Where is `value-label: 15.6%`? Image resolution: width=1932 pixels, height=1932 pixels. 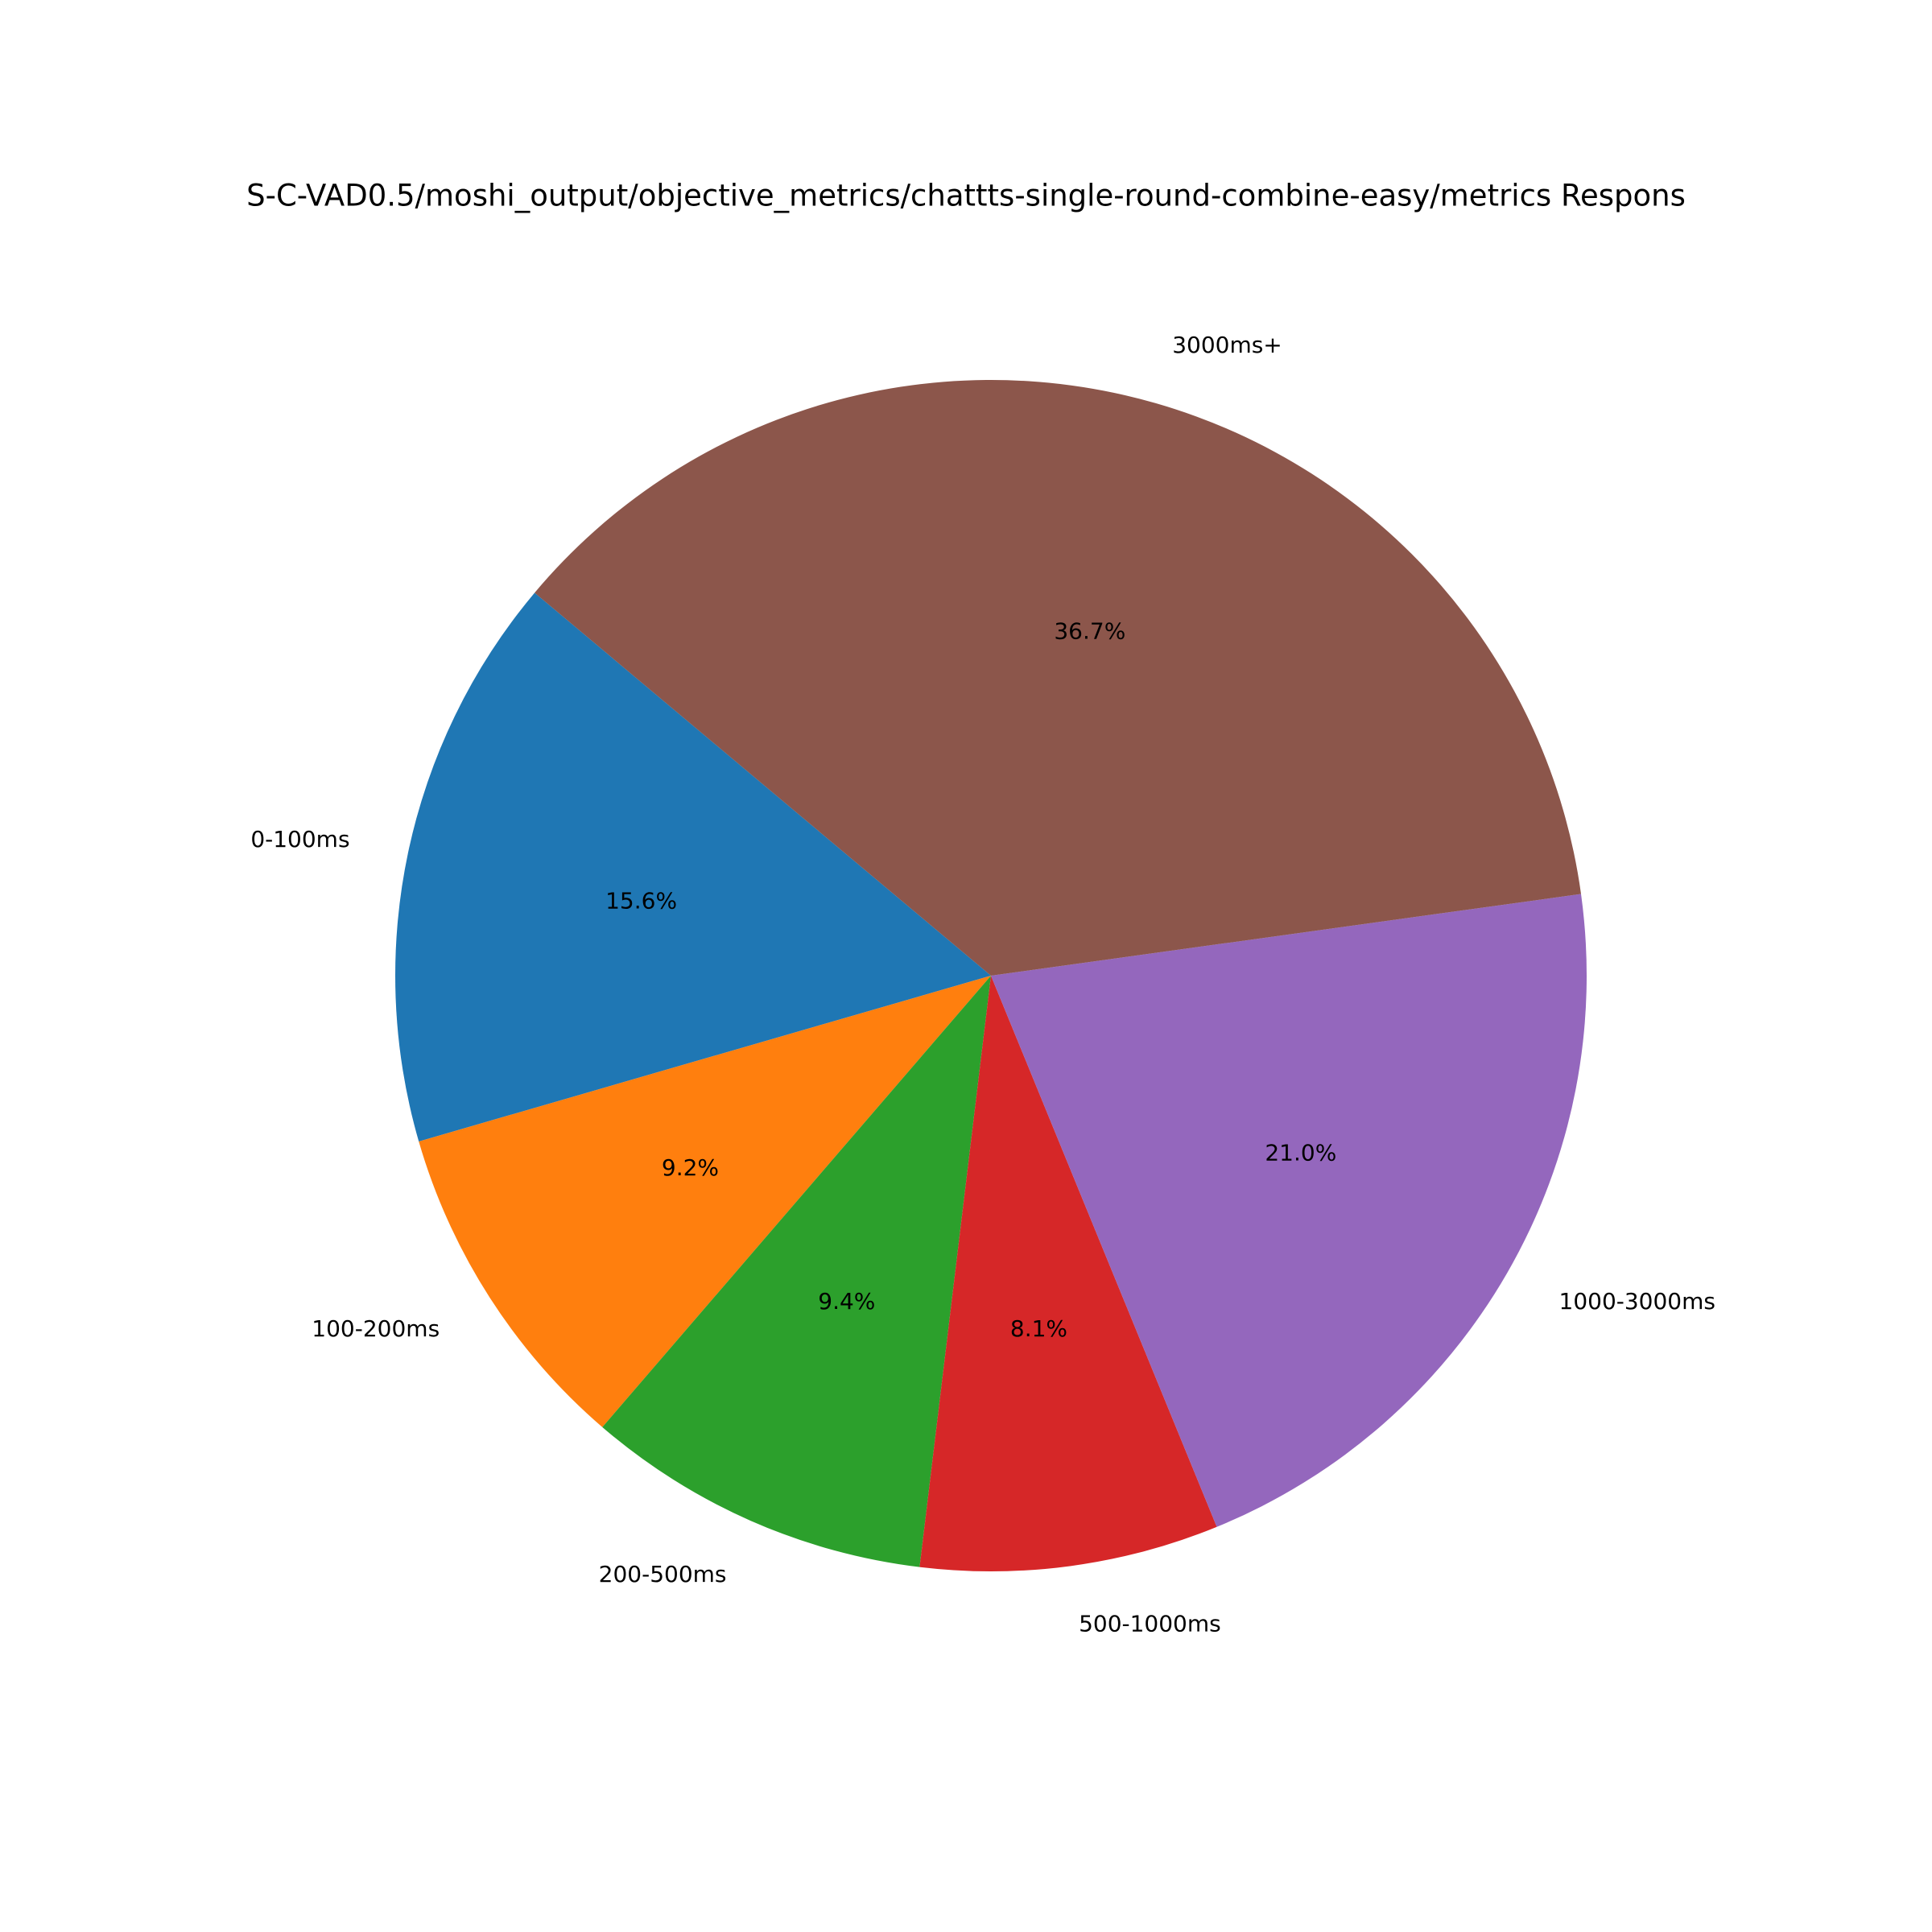
value-label: 15.6% is located at coordinates (641, 900).